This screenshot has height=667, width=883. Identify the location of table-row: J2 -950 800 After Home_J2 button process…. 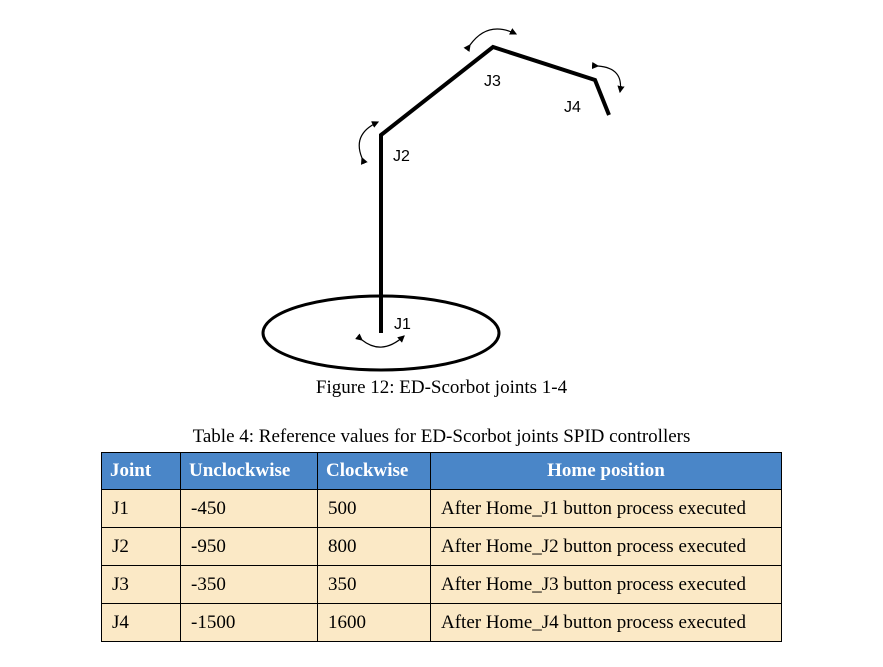
(441, 546).